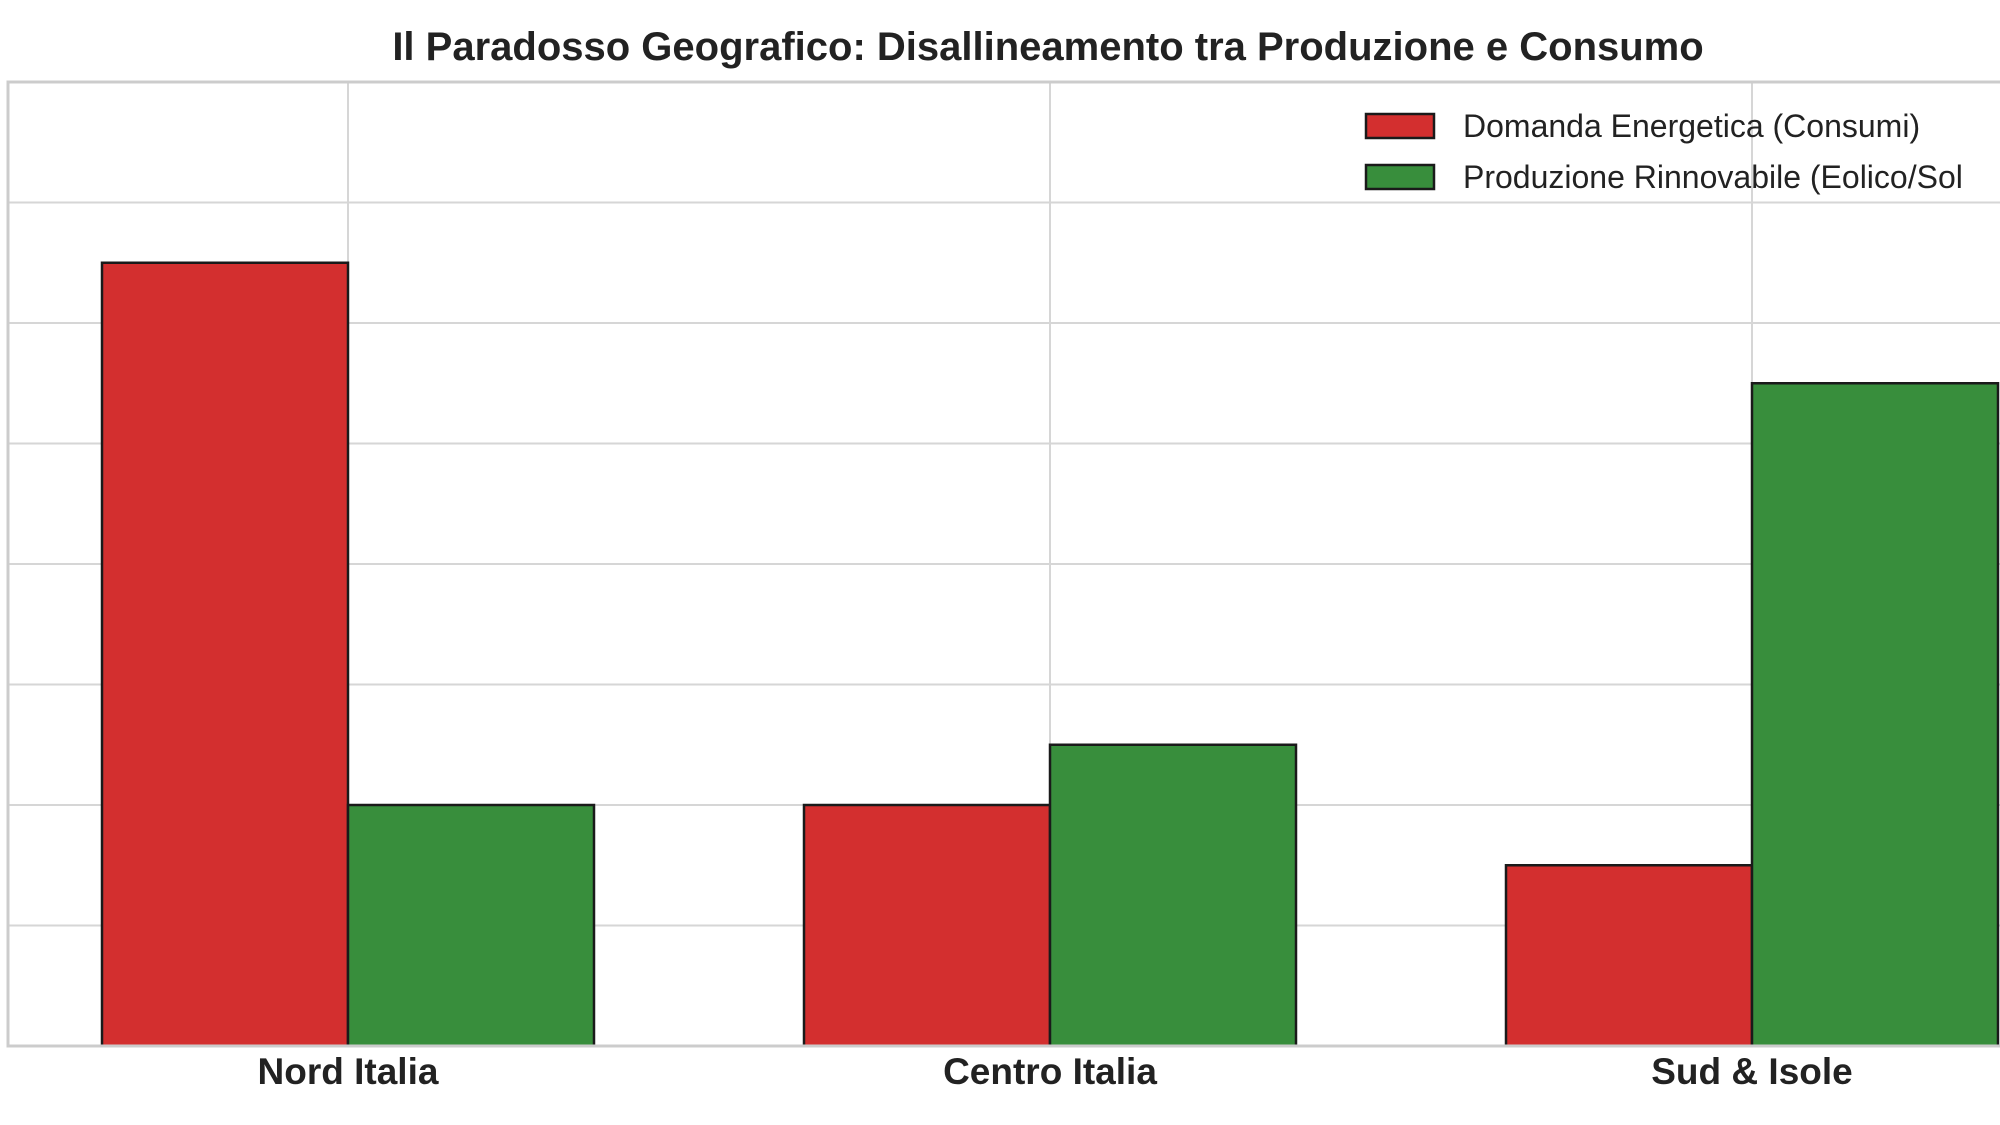 This screenshot has width=2000, height=1125. Describe the element at coordinates (1691, 126) in the screenshot. I see `legend-label: Domanda Energetica (Consumi)` at that location.